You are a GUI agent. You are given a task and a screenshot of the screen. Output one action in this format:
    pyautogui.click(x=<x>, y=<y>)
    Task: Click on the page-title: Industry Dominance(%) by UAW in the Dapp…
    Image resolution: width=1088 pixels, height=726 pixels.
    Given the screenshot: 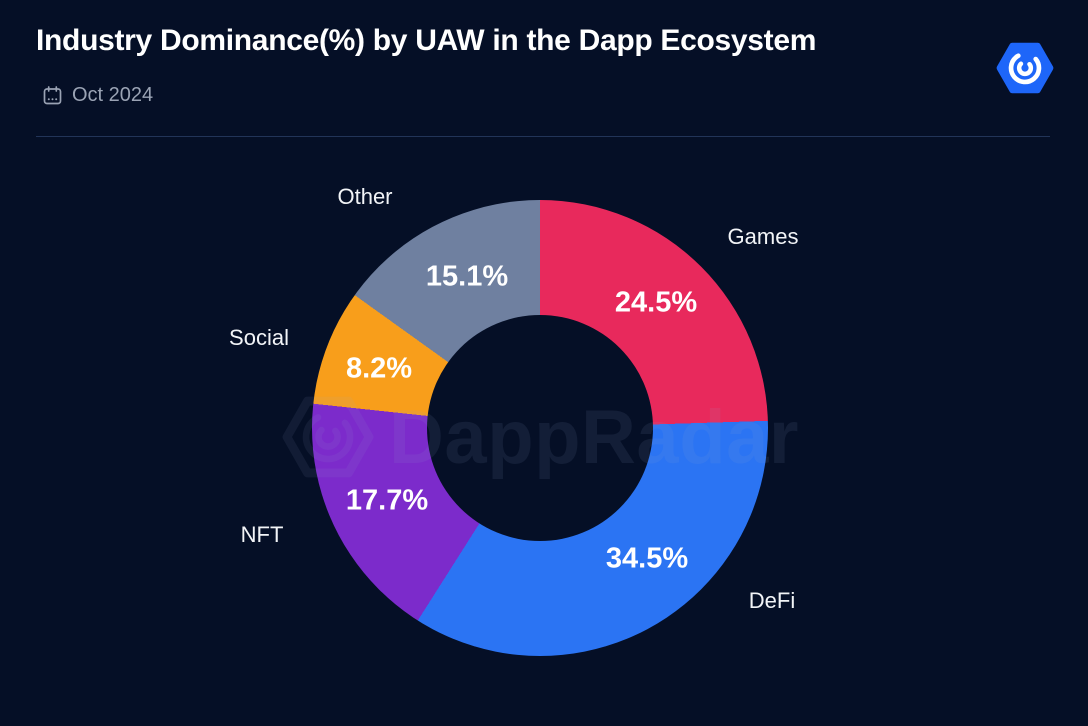 What is the action you would take?
    pyautogui.click(x=426, y=40)
    